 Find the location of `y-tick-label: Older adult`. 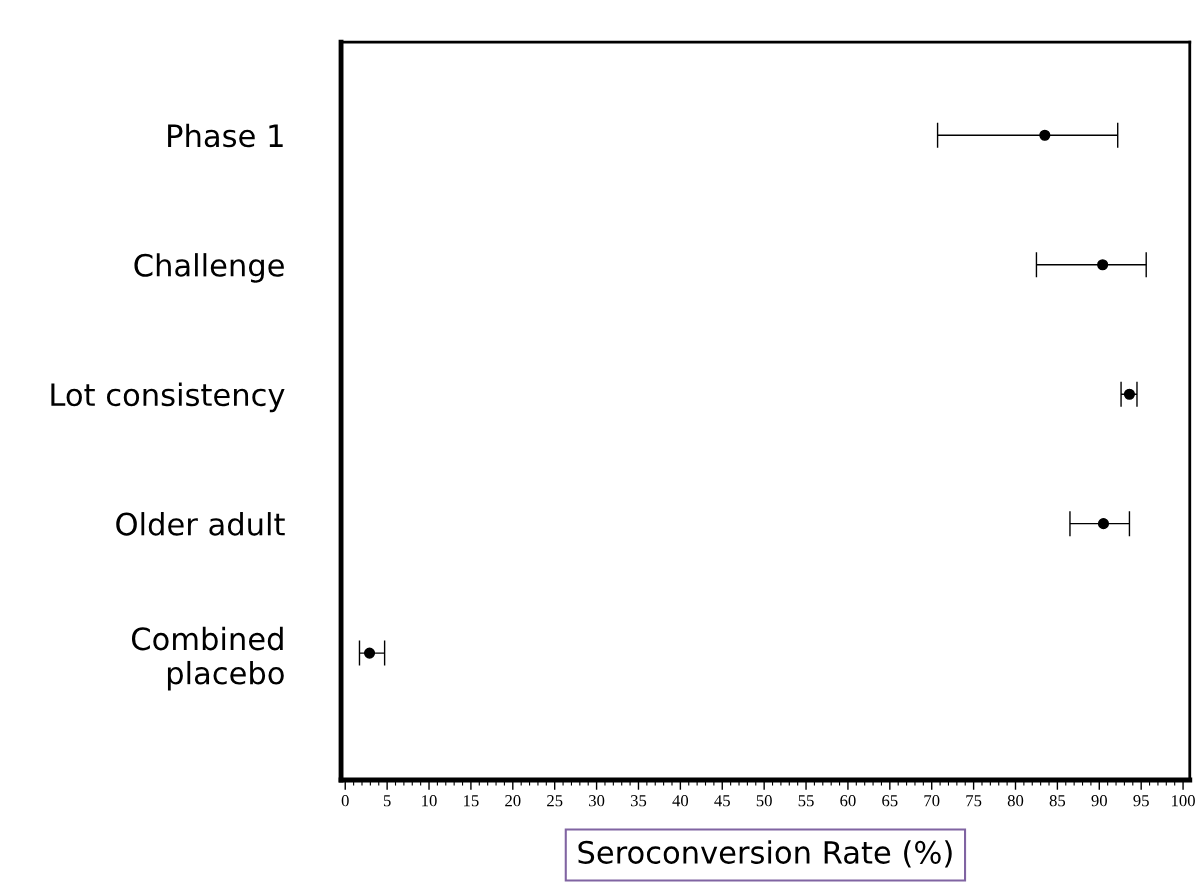

y-tick-label: Older adult is located at coordinates (200, 524).